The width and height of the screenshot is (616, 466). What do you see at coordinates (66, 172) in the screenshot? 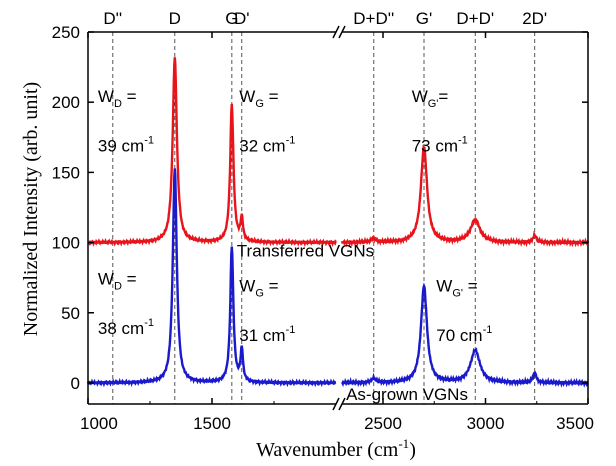
I see `y-tick-label: 150` at bounding box center [66, 172].